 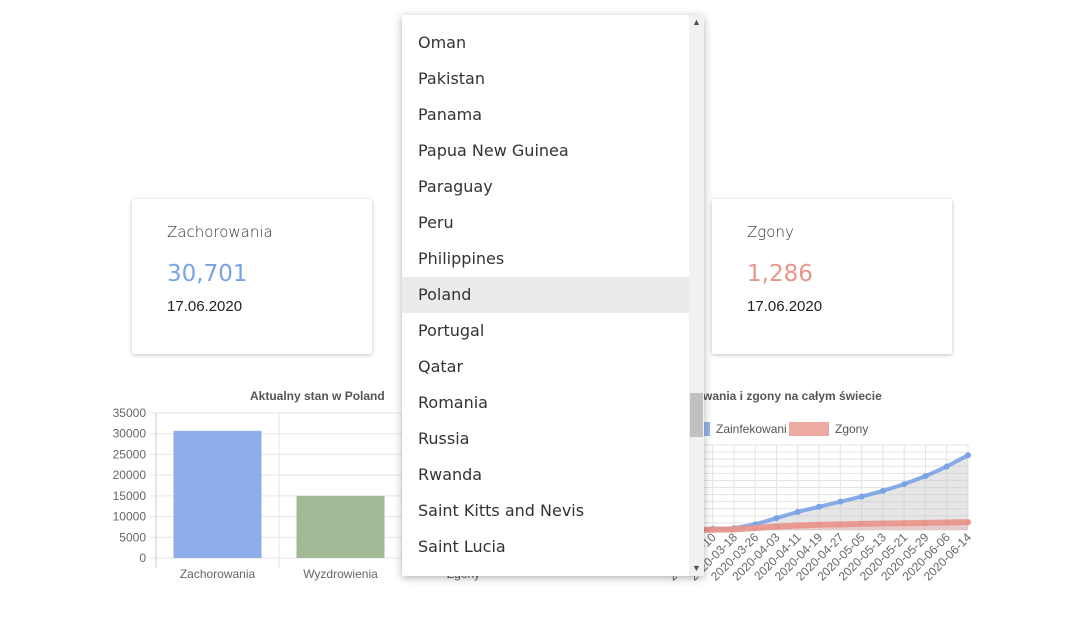 I want to click on country-option-portugal: Portugal, so click(x=451, y=330).